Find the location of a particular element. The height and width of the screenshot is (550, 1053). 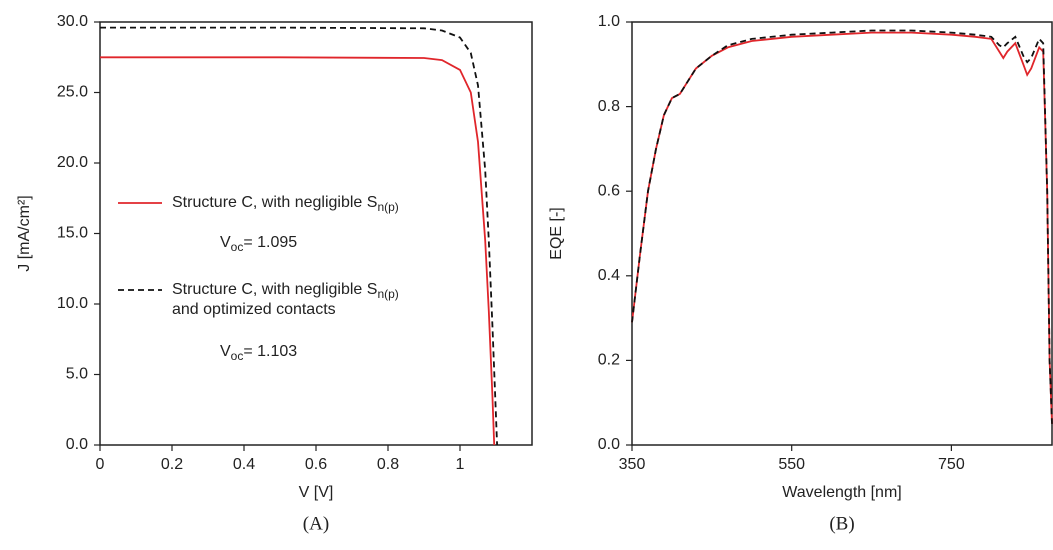

panel-caption: (A) is located at coordinates (316, 523).